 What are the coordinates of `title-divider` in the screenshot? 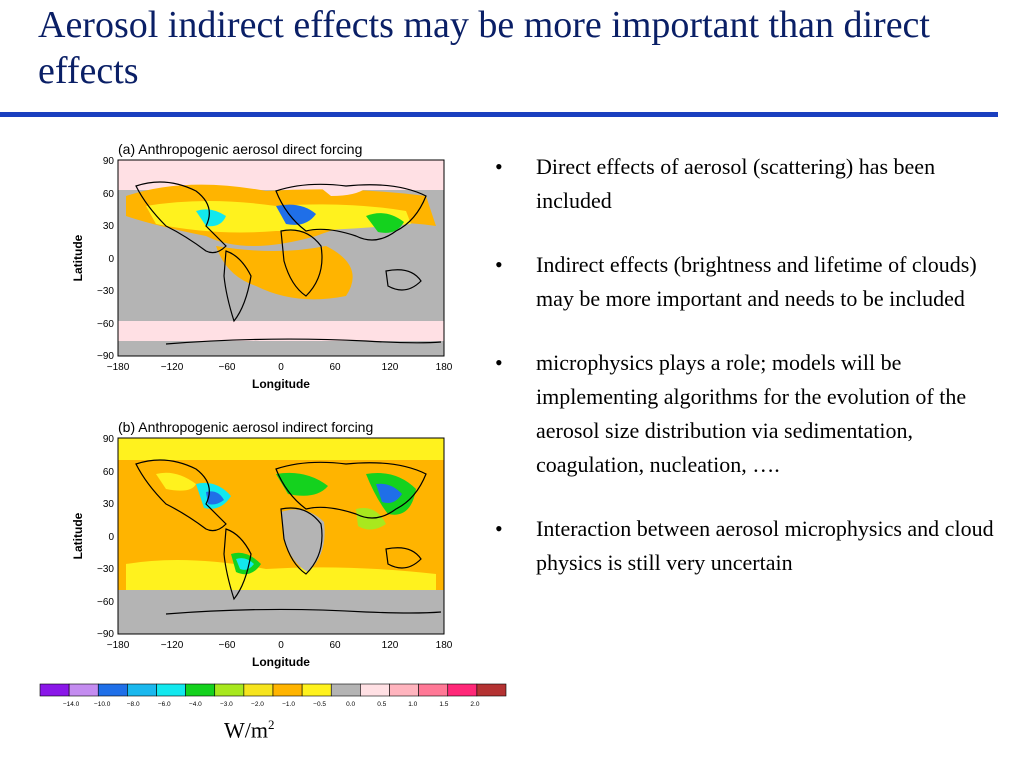 It's located at (499, 114).